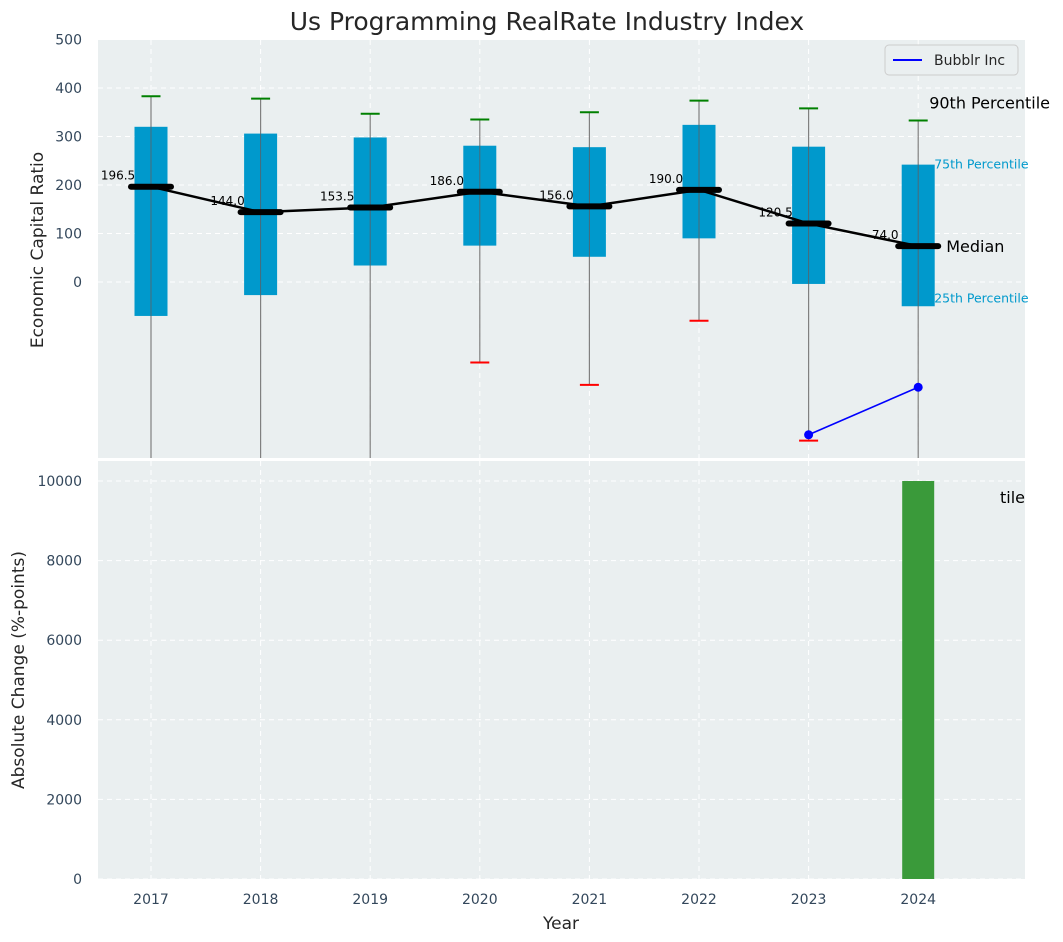  I want to click on bottom-y-tick-label: 8000, so click(64, 562).